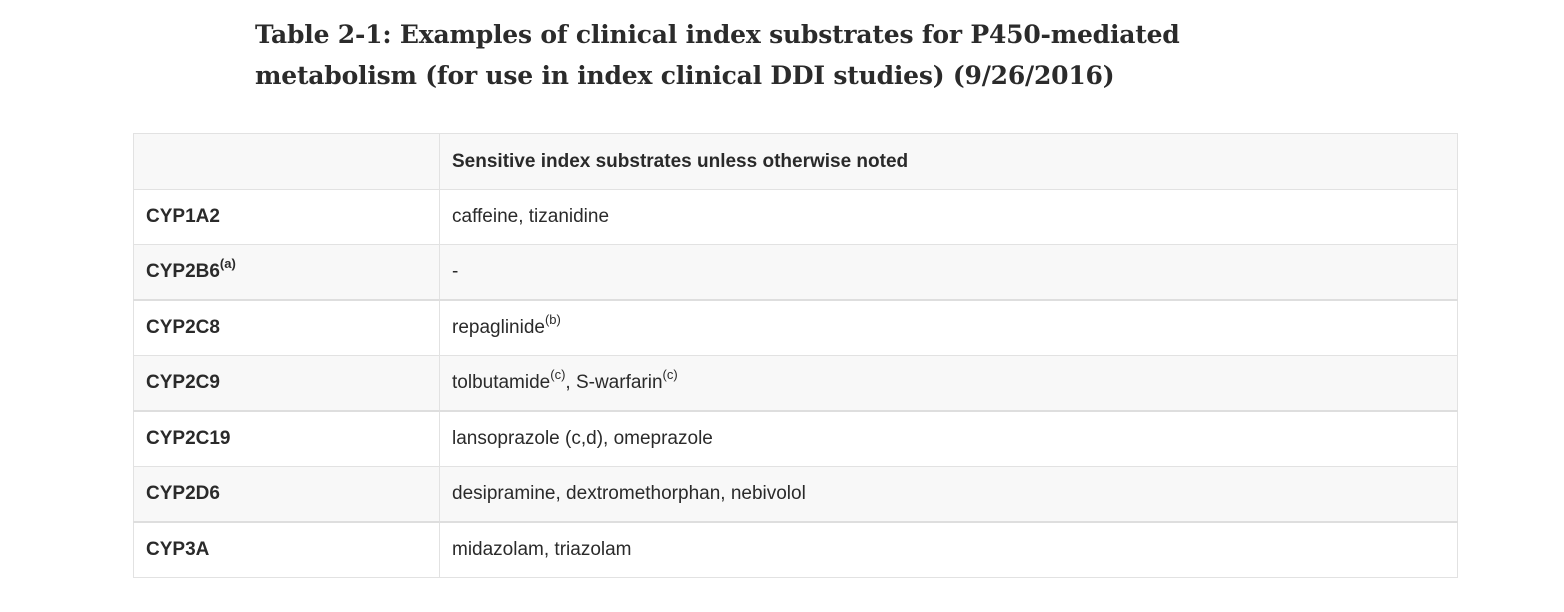 This screenshot has height=612, width=1564. Describe the element at coordinates (614, 382) in the screenshot. I see `substrate-text: , S-warfarin` at that location.